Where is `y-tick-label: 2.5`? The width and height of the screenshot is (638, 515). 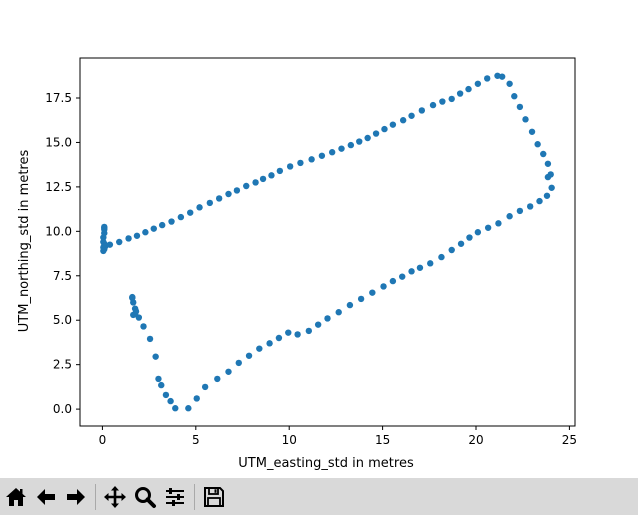 y-tick-label: 2.5 is located at coordinates (62, 365).